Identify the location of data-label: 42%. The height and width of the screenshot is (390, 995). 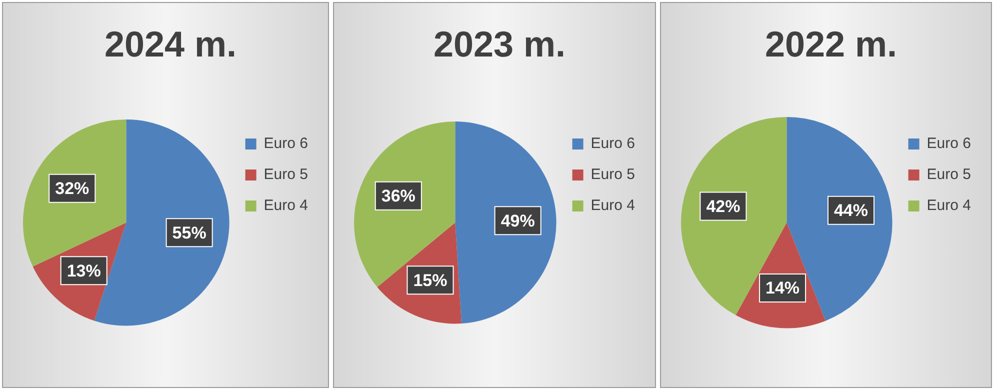
(723, 206).